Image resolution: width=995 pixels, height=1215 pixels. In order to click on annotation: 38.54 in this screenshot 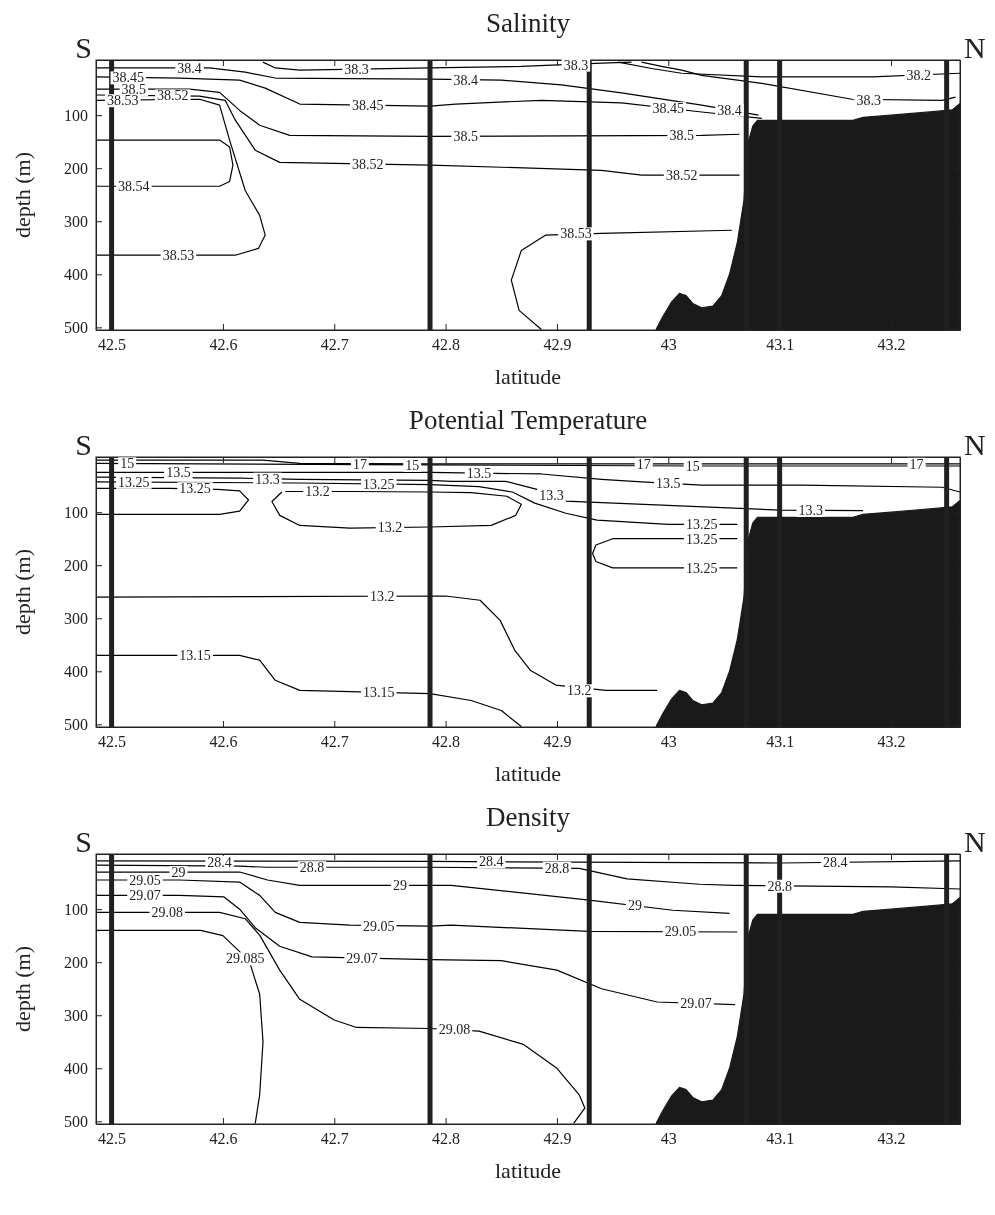, I will do `click(134, 187)`.